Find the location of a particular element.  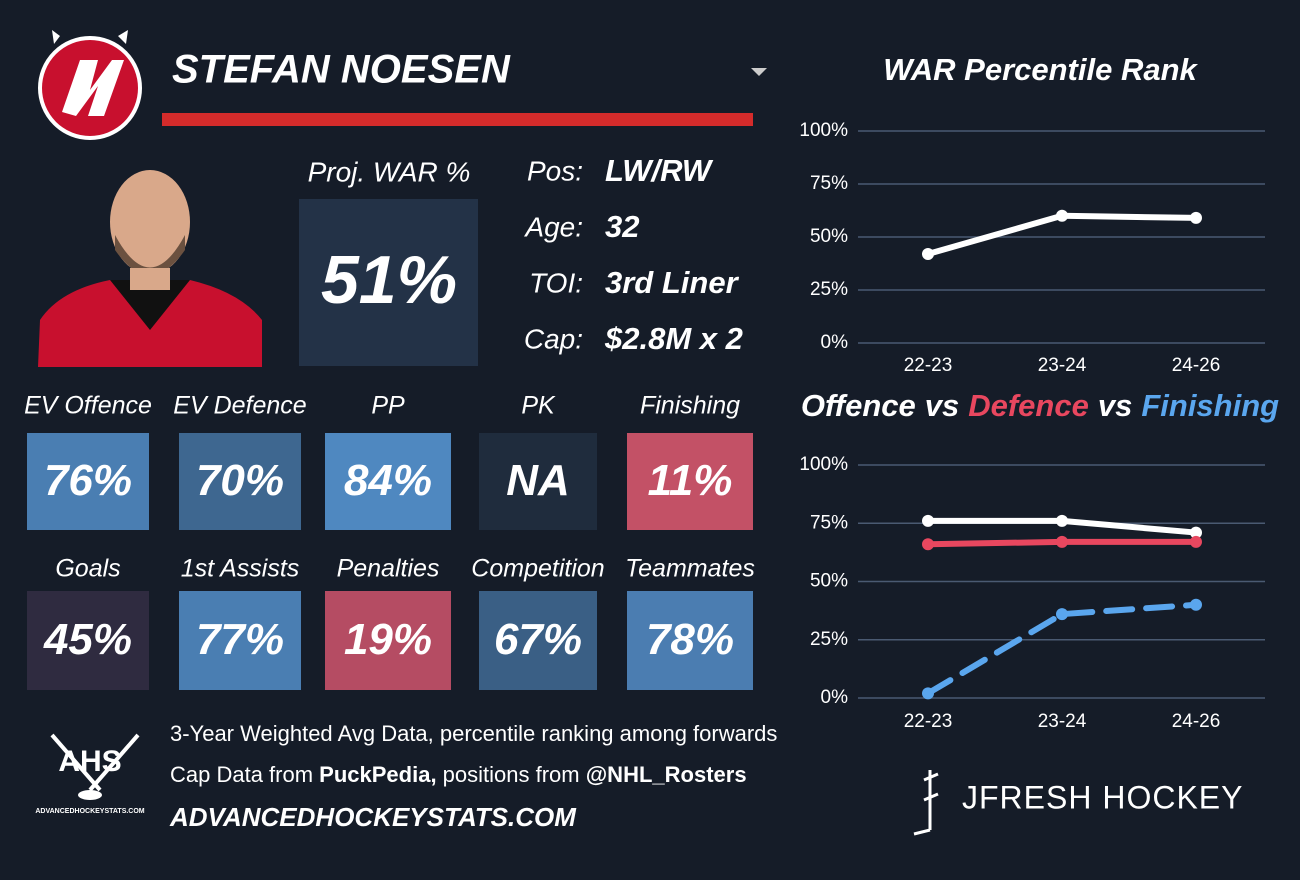

tile-value: 67% is located at coordinates (538, 639).